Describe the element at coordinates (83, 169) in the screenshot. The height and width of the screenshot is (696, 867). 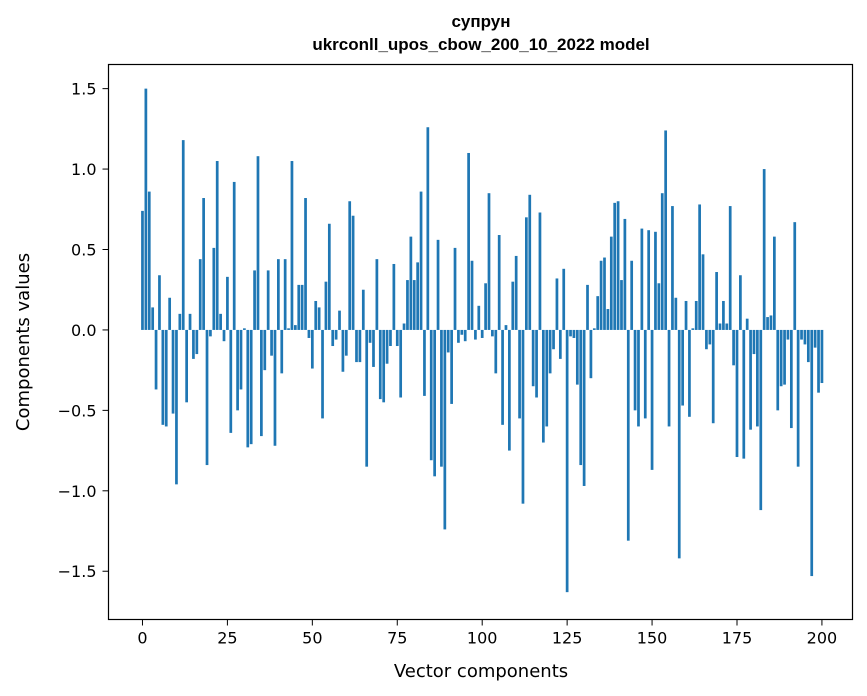
I see `y-tick-label-5: 1.0` at that location.